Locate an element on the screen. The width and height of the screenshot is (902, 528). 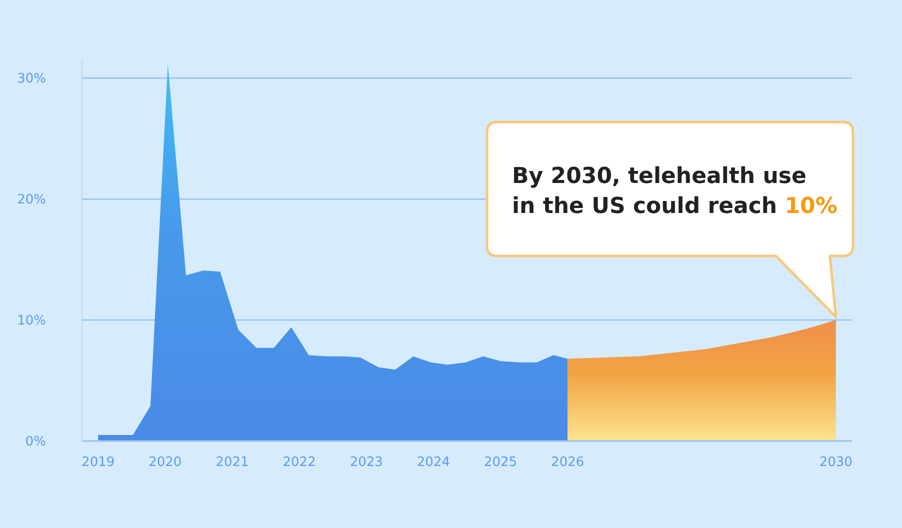
y-tick-label: 20% is located at coordinates (31, 200).